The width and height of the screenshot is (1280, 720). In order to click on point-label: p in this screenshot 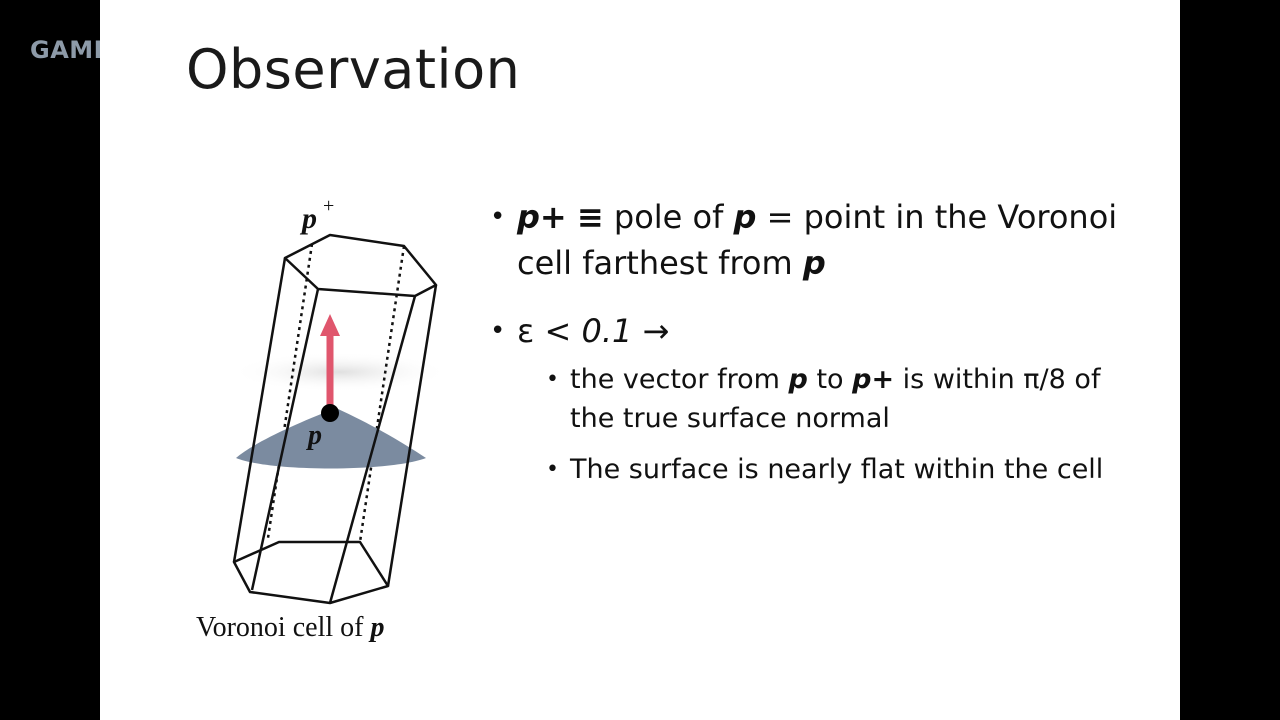, I will do `click(314, 435)`.